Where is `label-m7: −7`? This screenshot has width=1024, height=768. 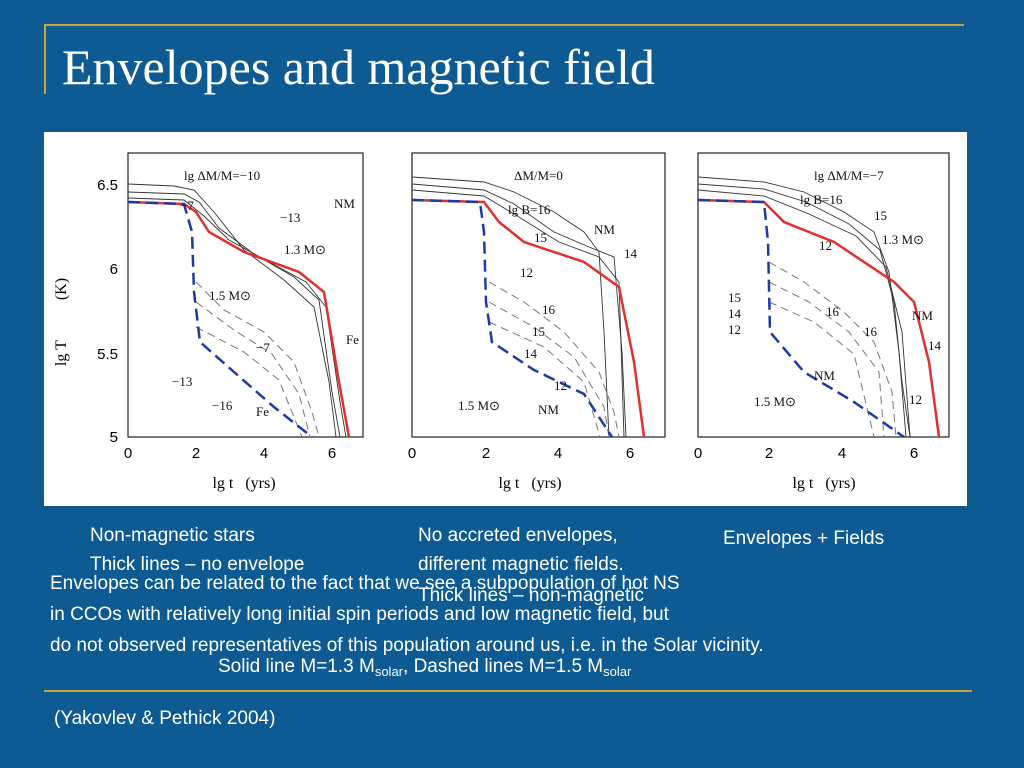
label-m7: −7 is located at coordinates (187, 205).